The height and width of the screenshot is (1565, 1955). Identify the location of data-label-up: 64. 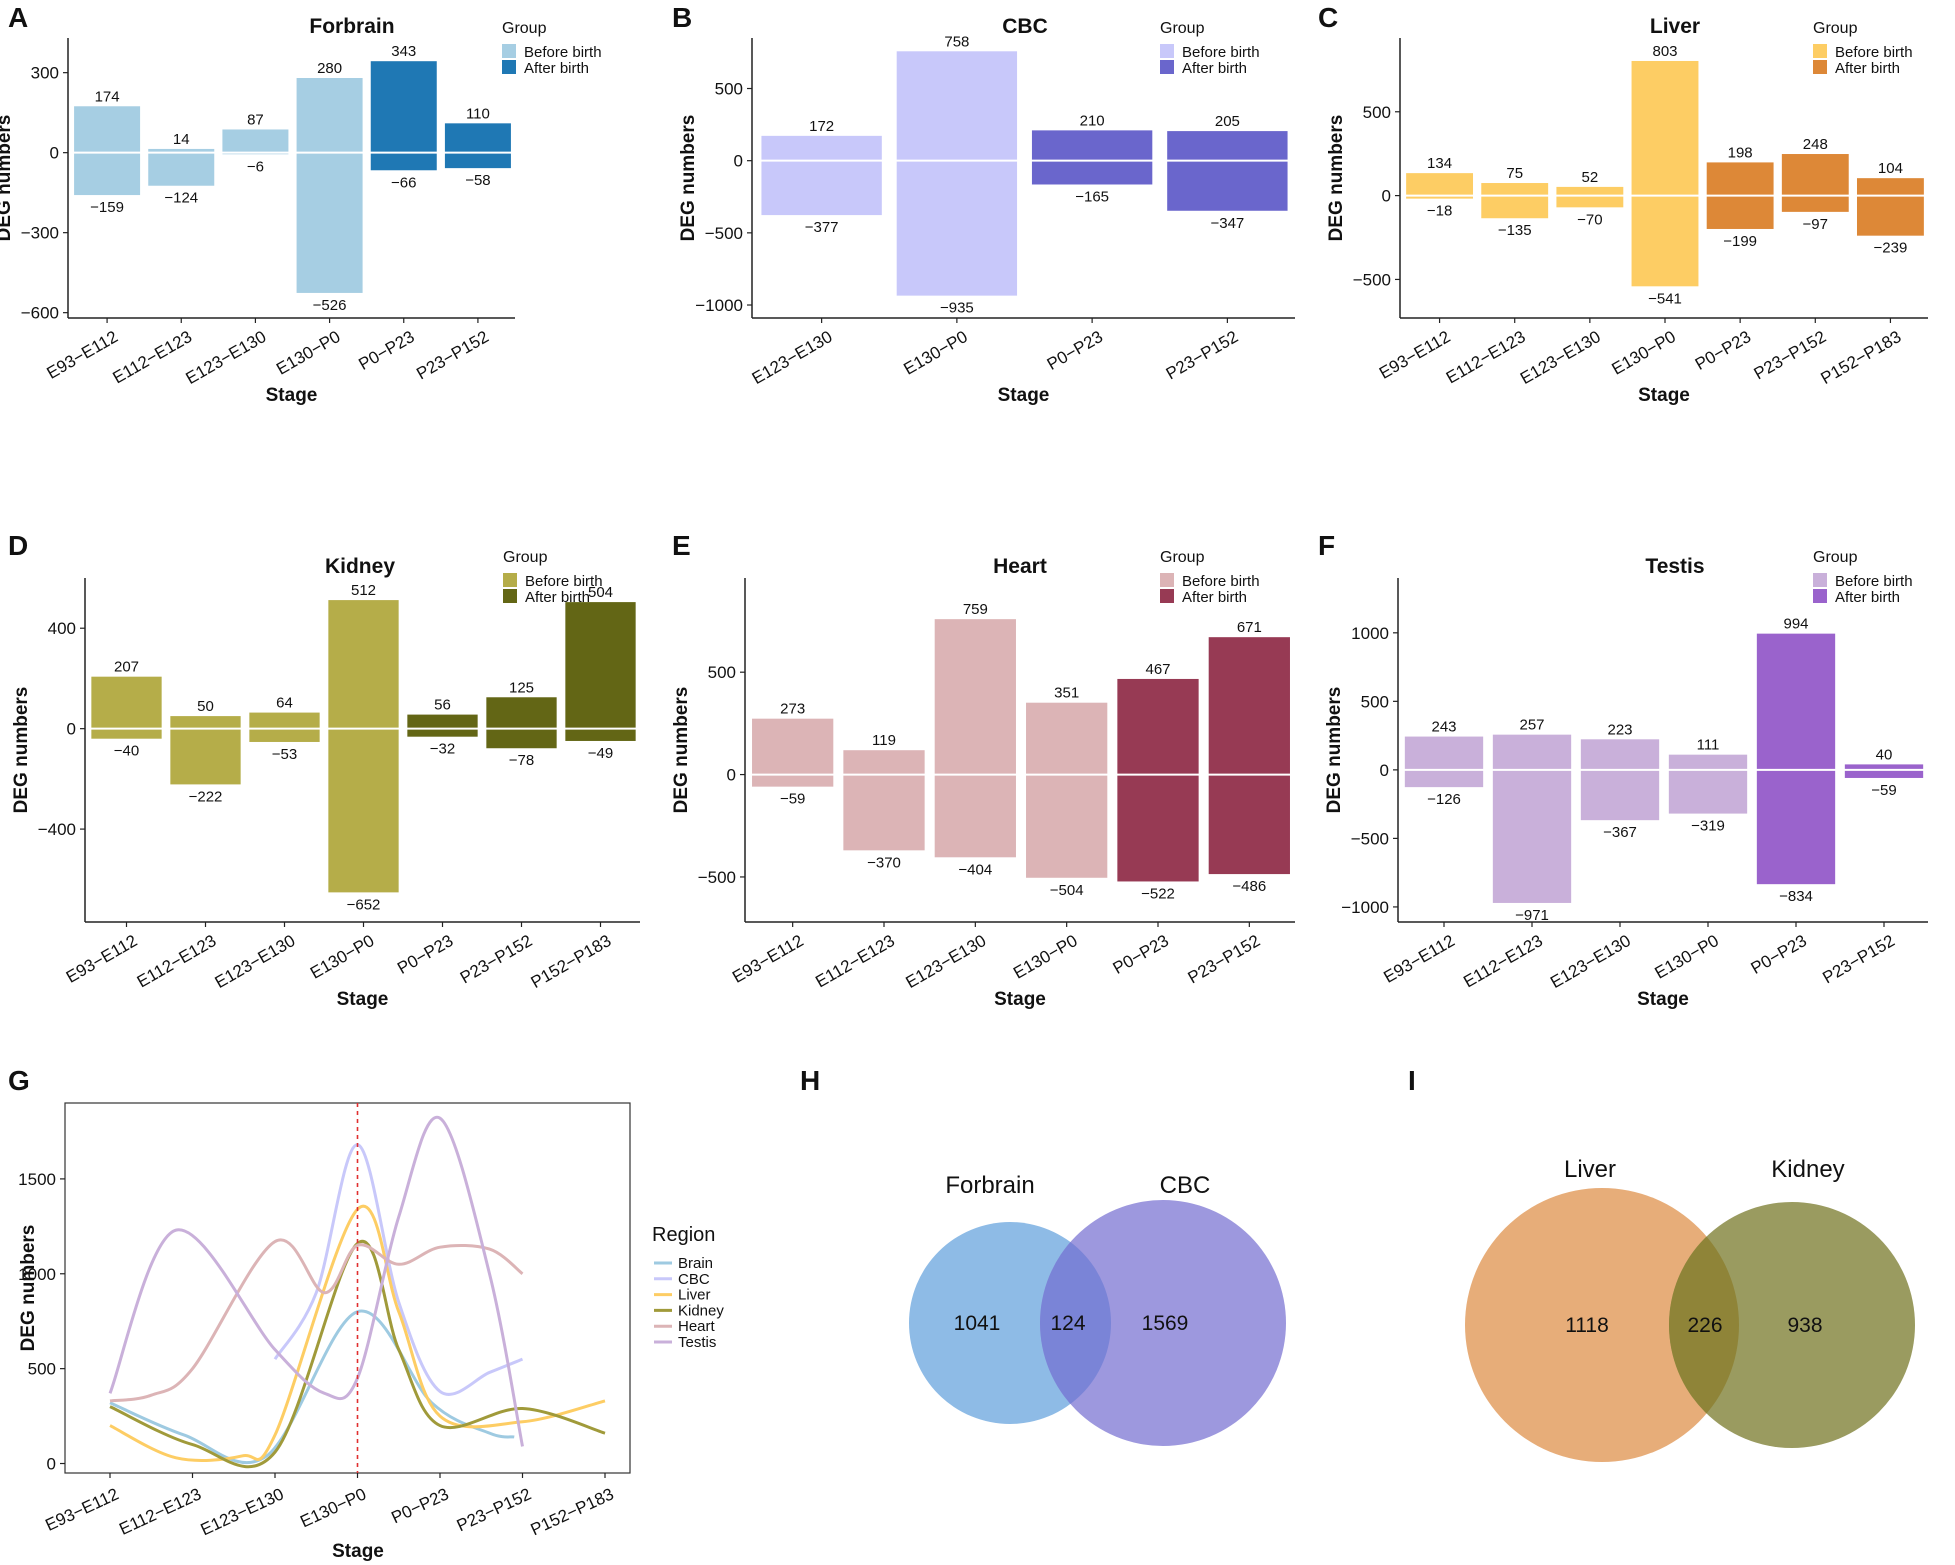
(284, 703).